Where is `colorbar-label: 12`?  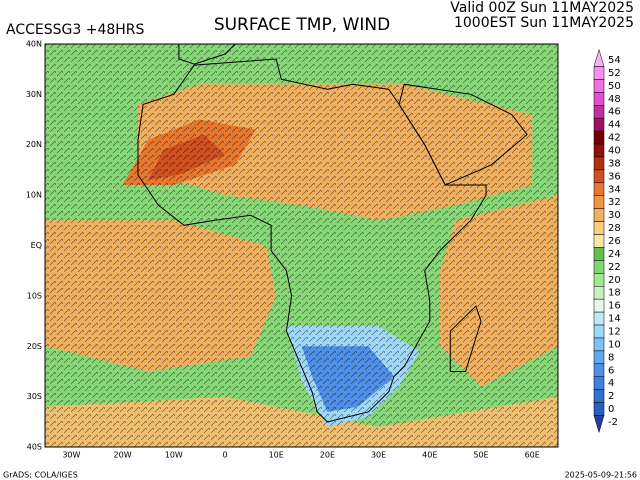 colorbar-label: 12 is located at coordinates (614, 332).